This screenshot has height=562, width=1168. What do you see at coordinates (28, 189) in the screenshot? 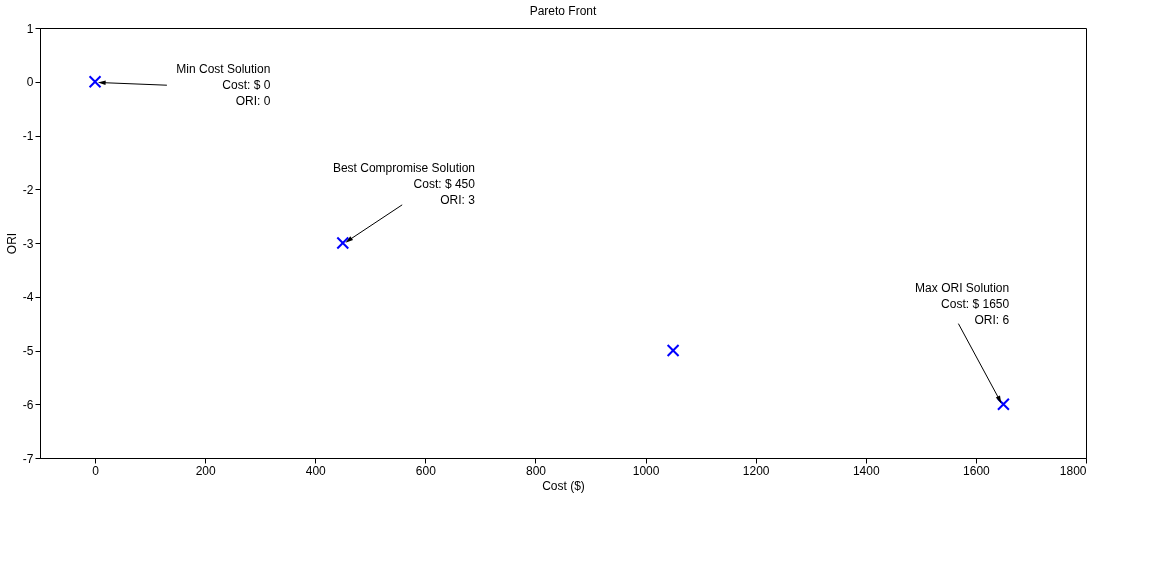
I see `y-tick-label: -2` at bounding box center [28, 189].